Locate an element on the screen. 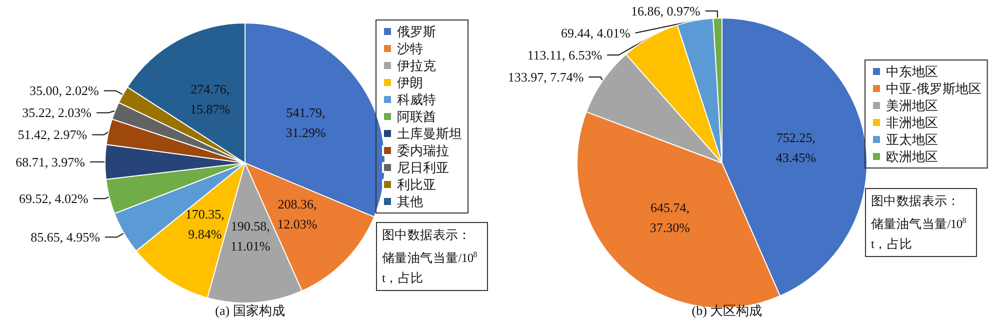  legend-label: 阿联酋 is located at coordinates (416, 116).